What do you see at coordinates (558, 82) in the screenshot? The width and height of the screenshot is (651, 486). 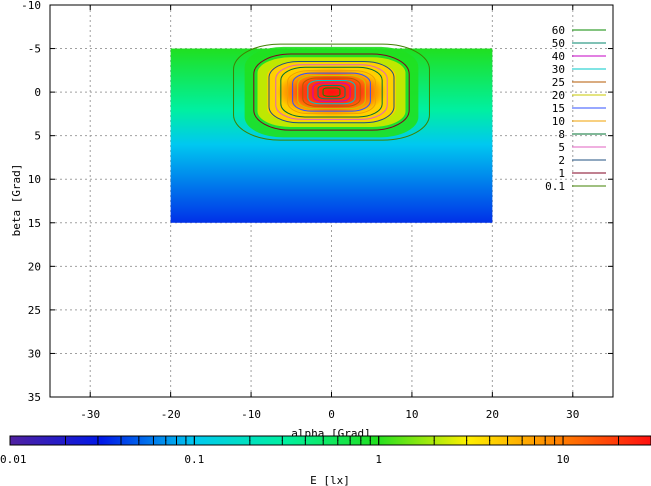 I see `legend-label: 25` at bounding box center [558, 82].